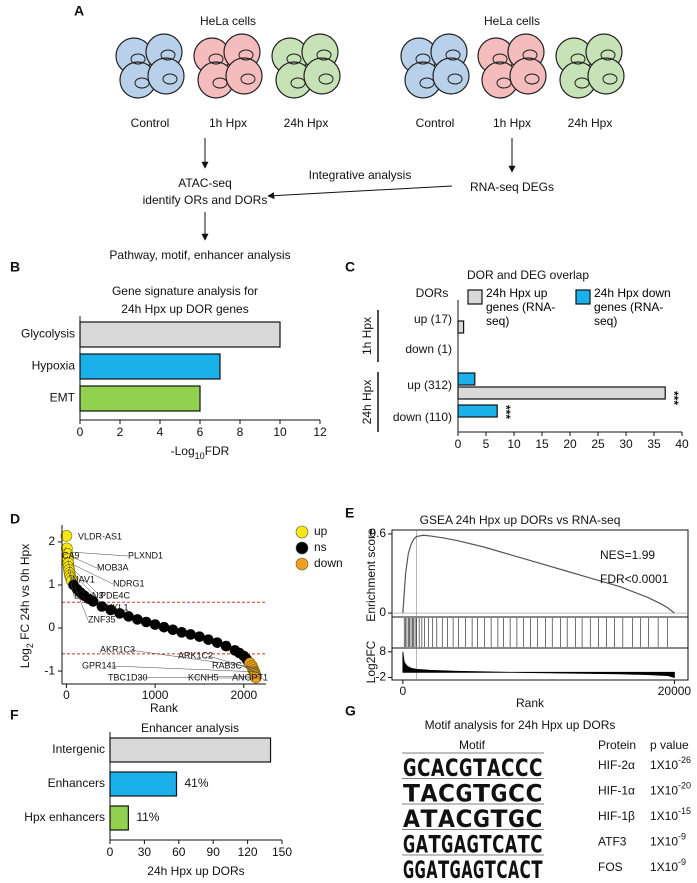 The image size is (697, 883). Describe the element at coordinates (51, 541) in the screenshot. I see `y-tick-label: 2` at that location.